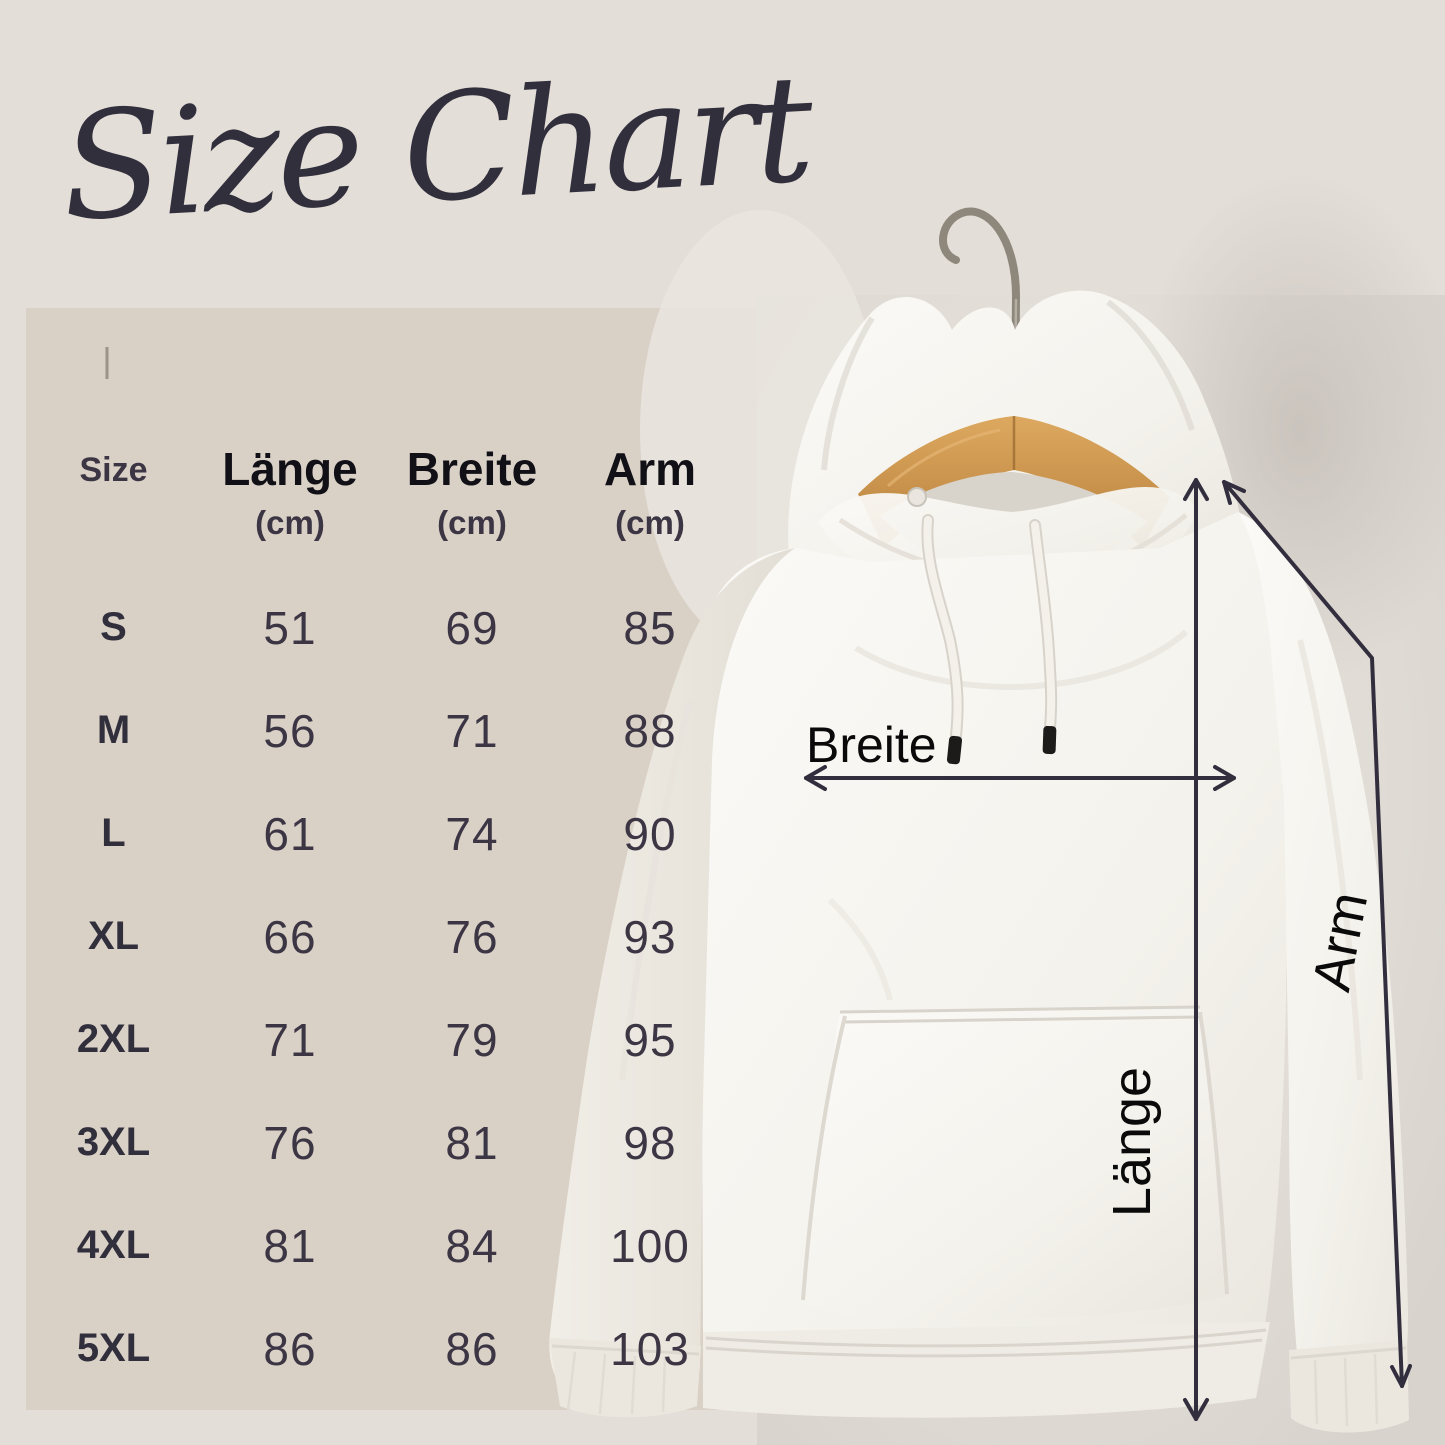 This screenshot has width=1445, height=1445. I want to click on column-header-laenge: Länge (cm), so click(290, 492).